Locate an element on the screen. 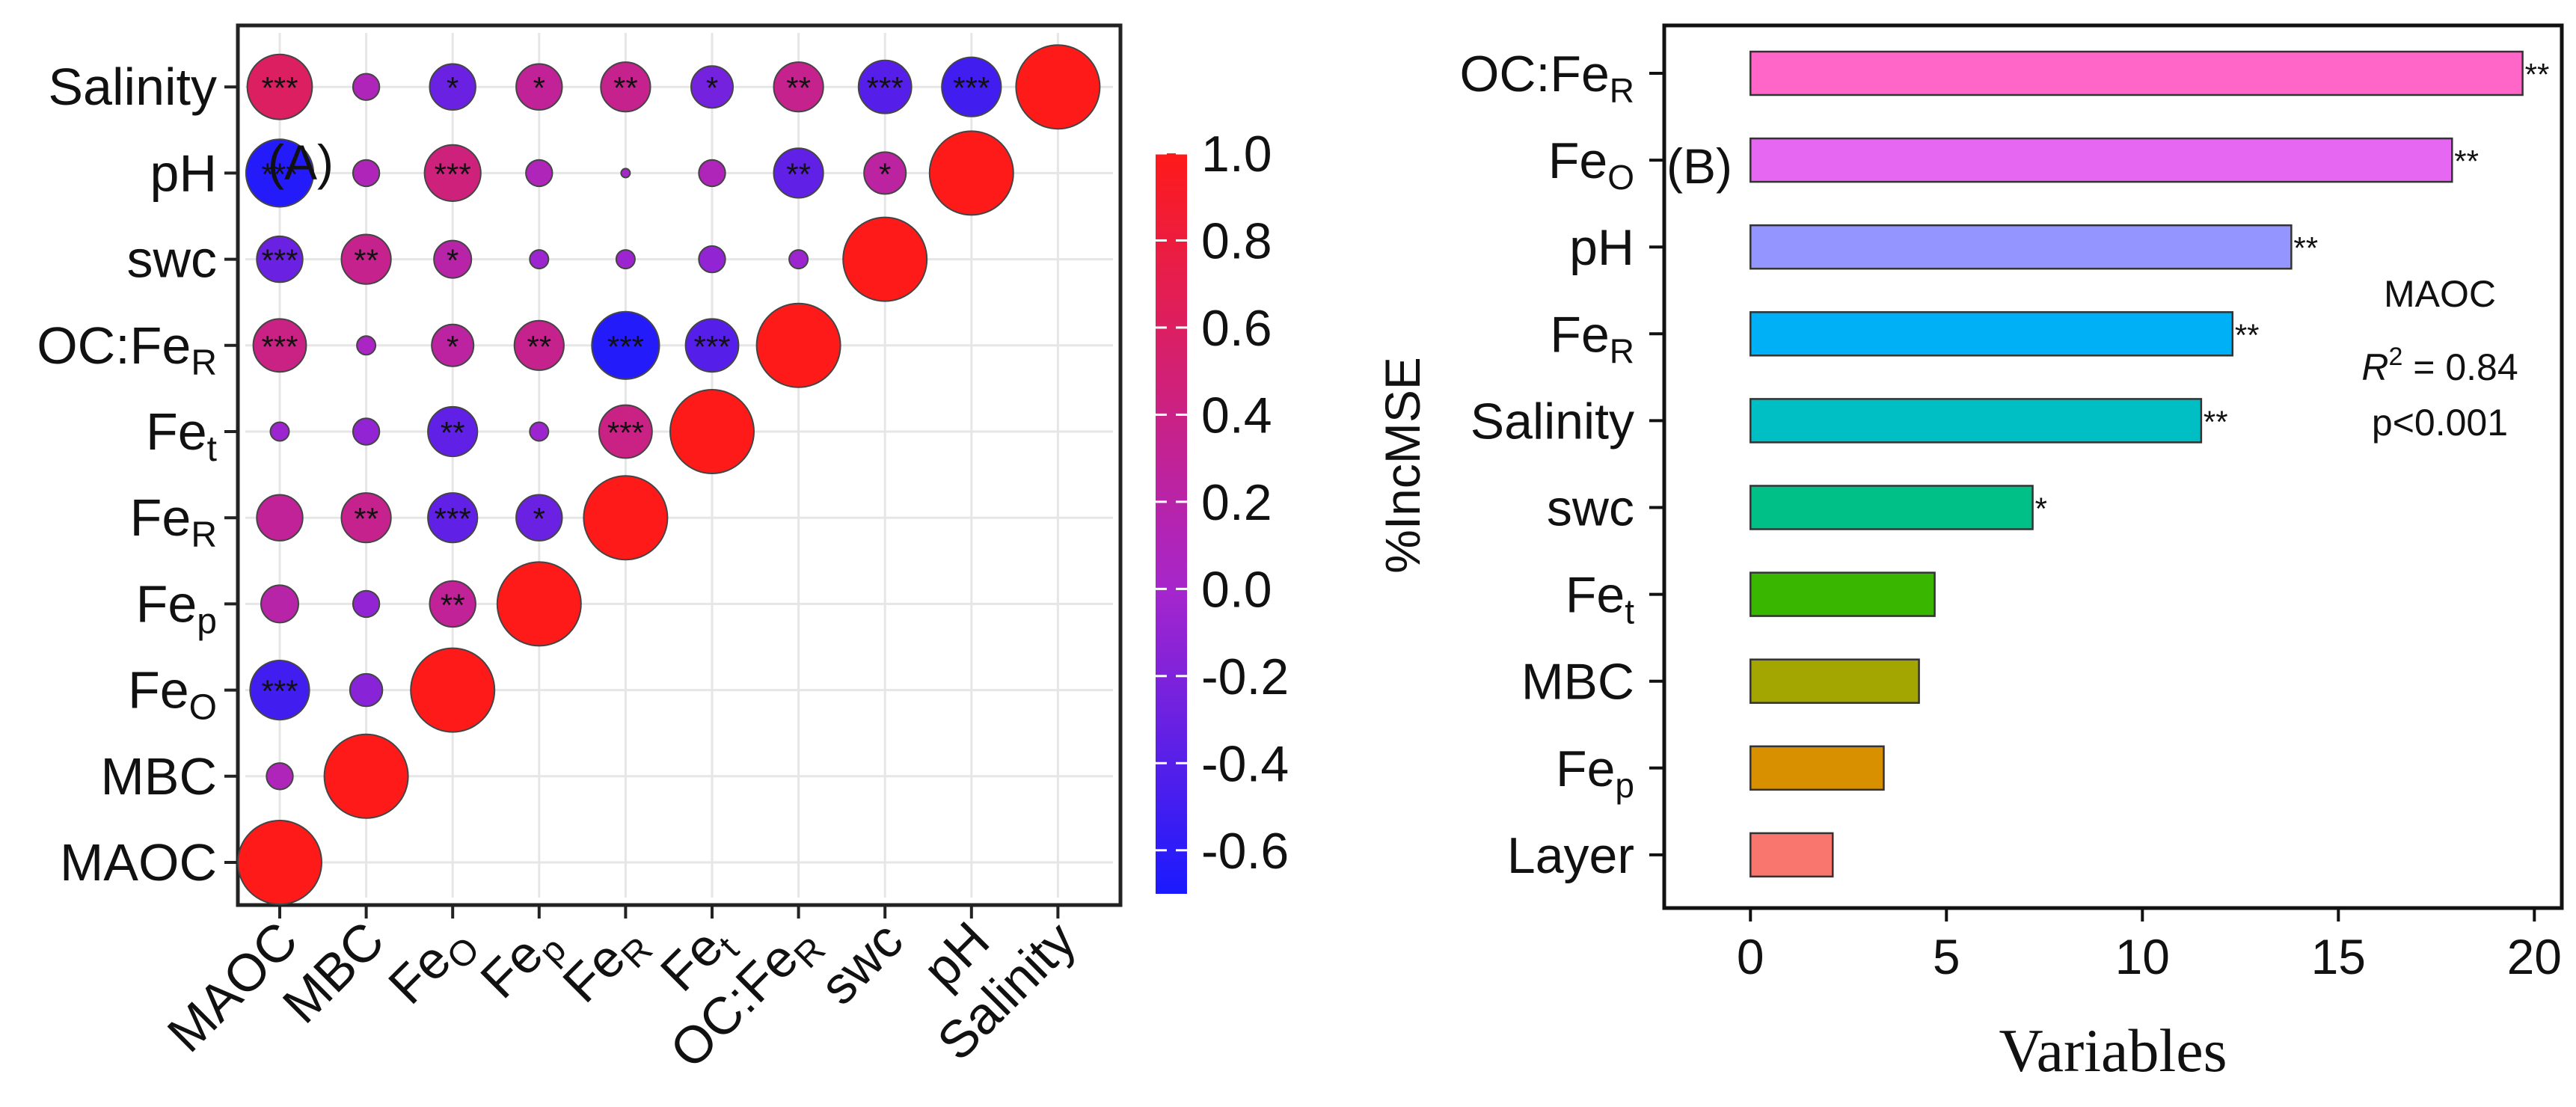  row-label-oc-fer: OC:FeR is located at coordinates (127, 349).